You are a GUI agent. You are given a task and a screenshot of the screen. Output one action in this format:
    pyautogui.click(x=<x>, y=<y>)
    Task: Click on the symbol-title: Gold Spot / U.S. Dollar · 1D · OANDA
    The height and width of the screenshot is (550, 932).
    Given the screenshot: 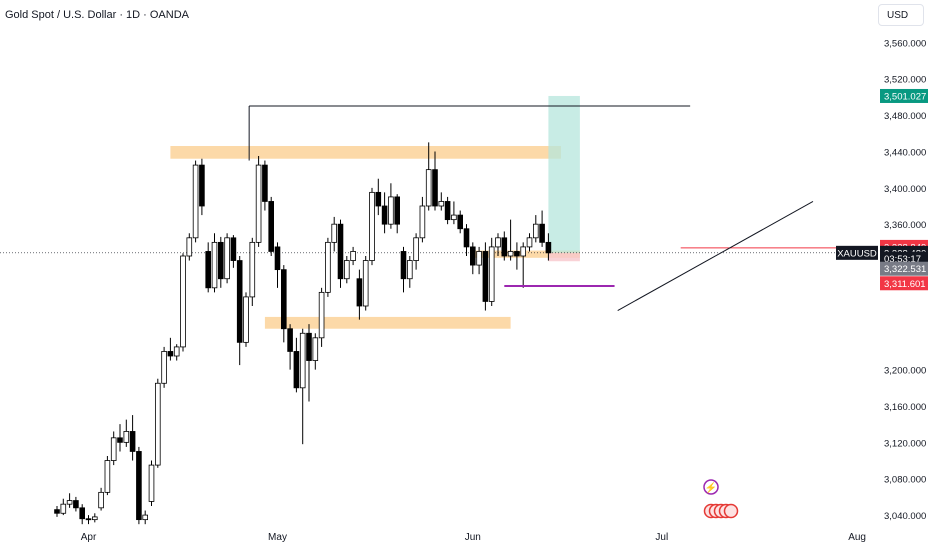 What is the action you would take?
    pyautogui.click(x=97, y=15)
    